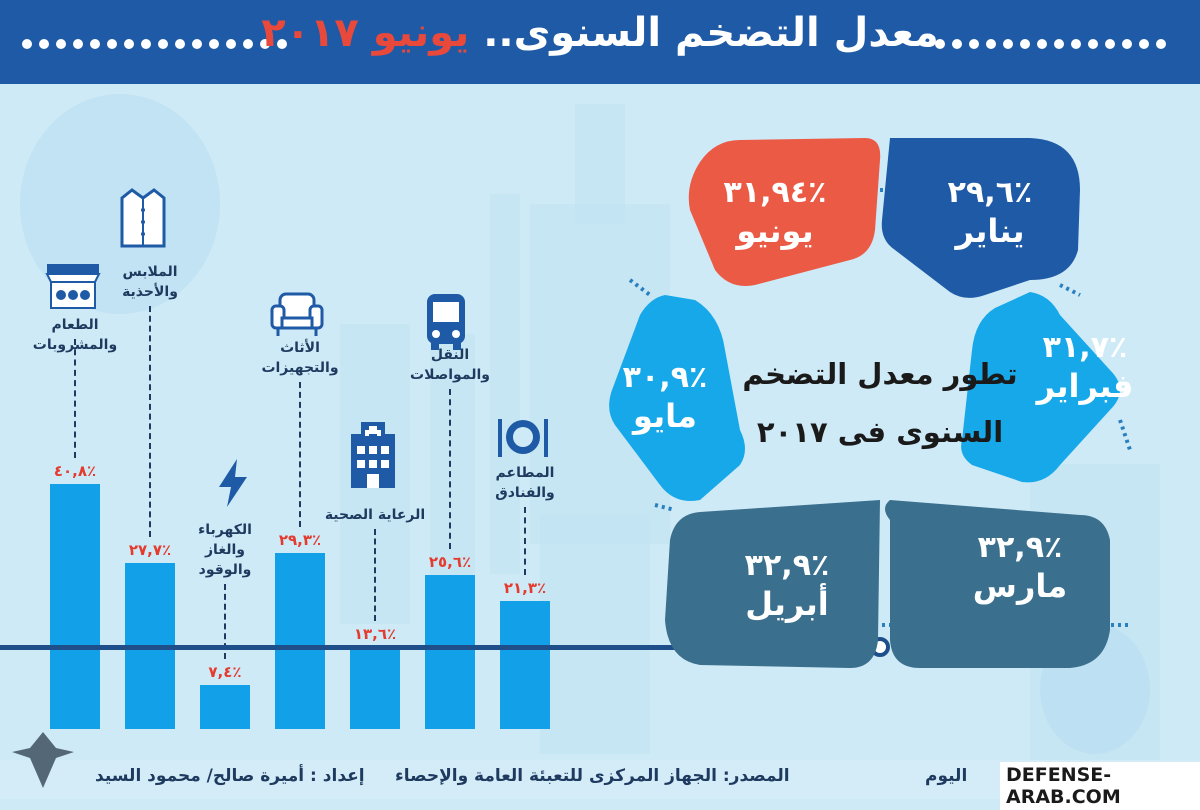  What do you see at coordinates (990, 192) in the screenshot?
I see `january-value: ٪٢٩,٦` at bounding box center [990, 192].